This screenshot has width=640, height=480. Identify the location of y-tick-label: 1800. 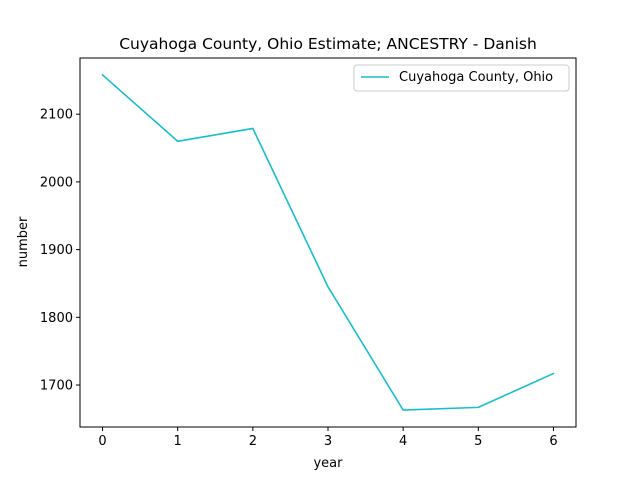
(56, 318).